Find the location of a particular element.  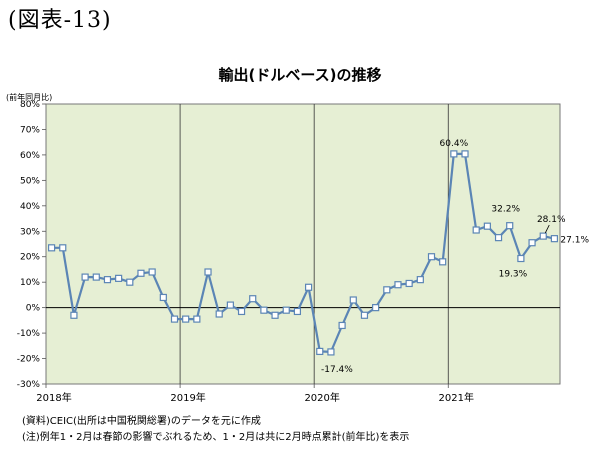

y-tick-label: -10% is located at coordinates (29, 334).